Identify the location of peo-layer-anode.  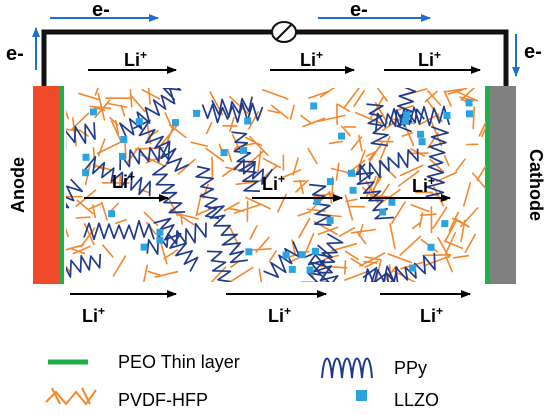
(61, 185).